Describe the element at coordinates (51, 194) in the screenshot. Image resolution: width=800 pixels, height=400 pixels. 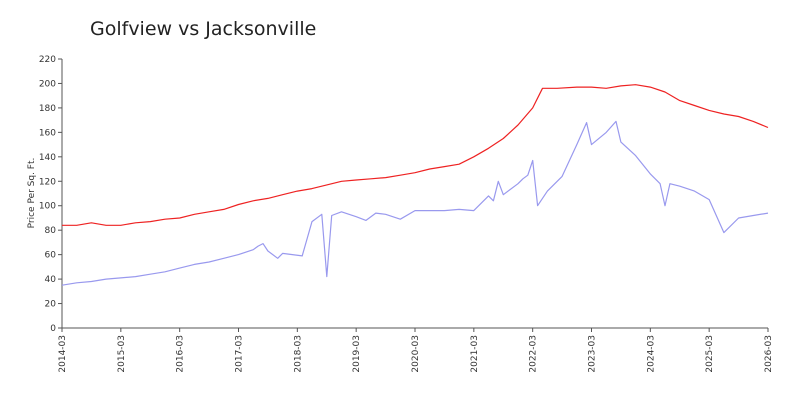
I see `y-axis: 0 20 40 60 80 100 120 140 160 180 200 220` at that location.